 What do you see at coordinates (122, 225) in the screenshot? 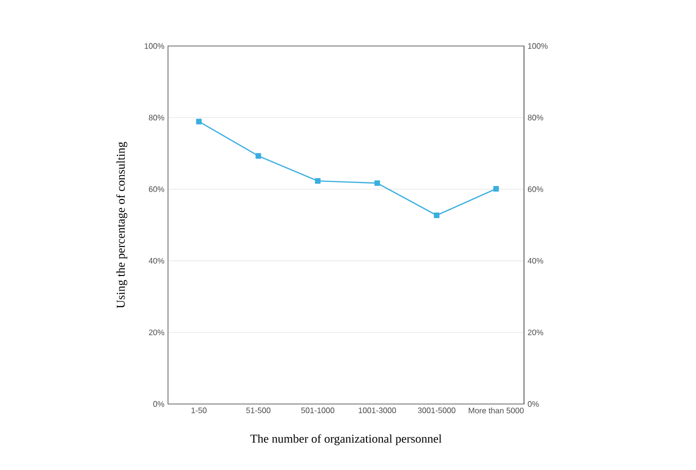
I see `y-axis-title: Using the percentage of consulting` at bounding box center [122, 225].